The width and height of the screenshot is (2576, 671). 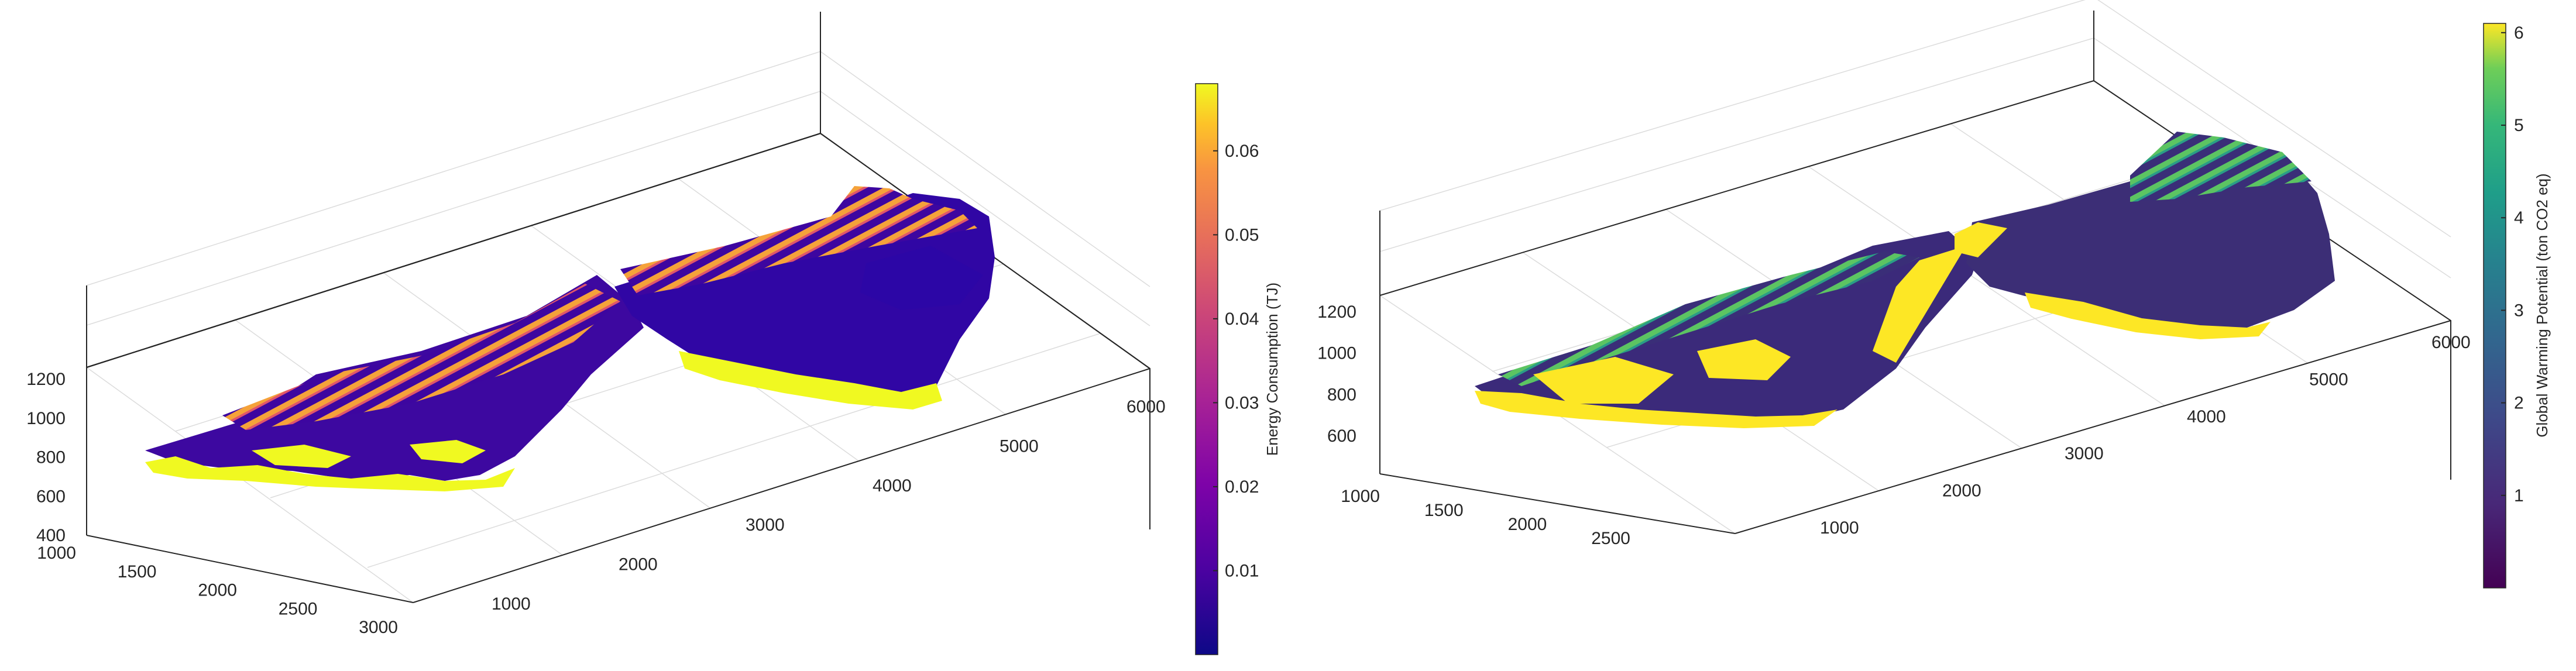 What do you see at coordinates (570, 338) in the screenshot?
I see `voxel-cloud-left` at bounding box center [570, 338].